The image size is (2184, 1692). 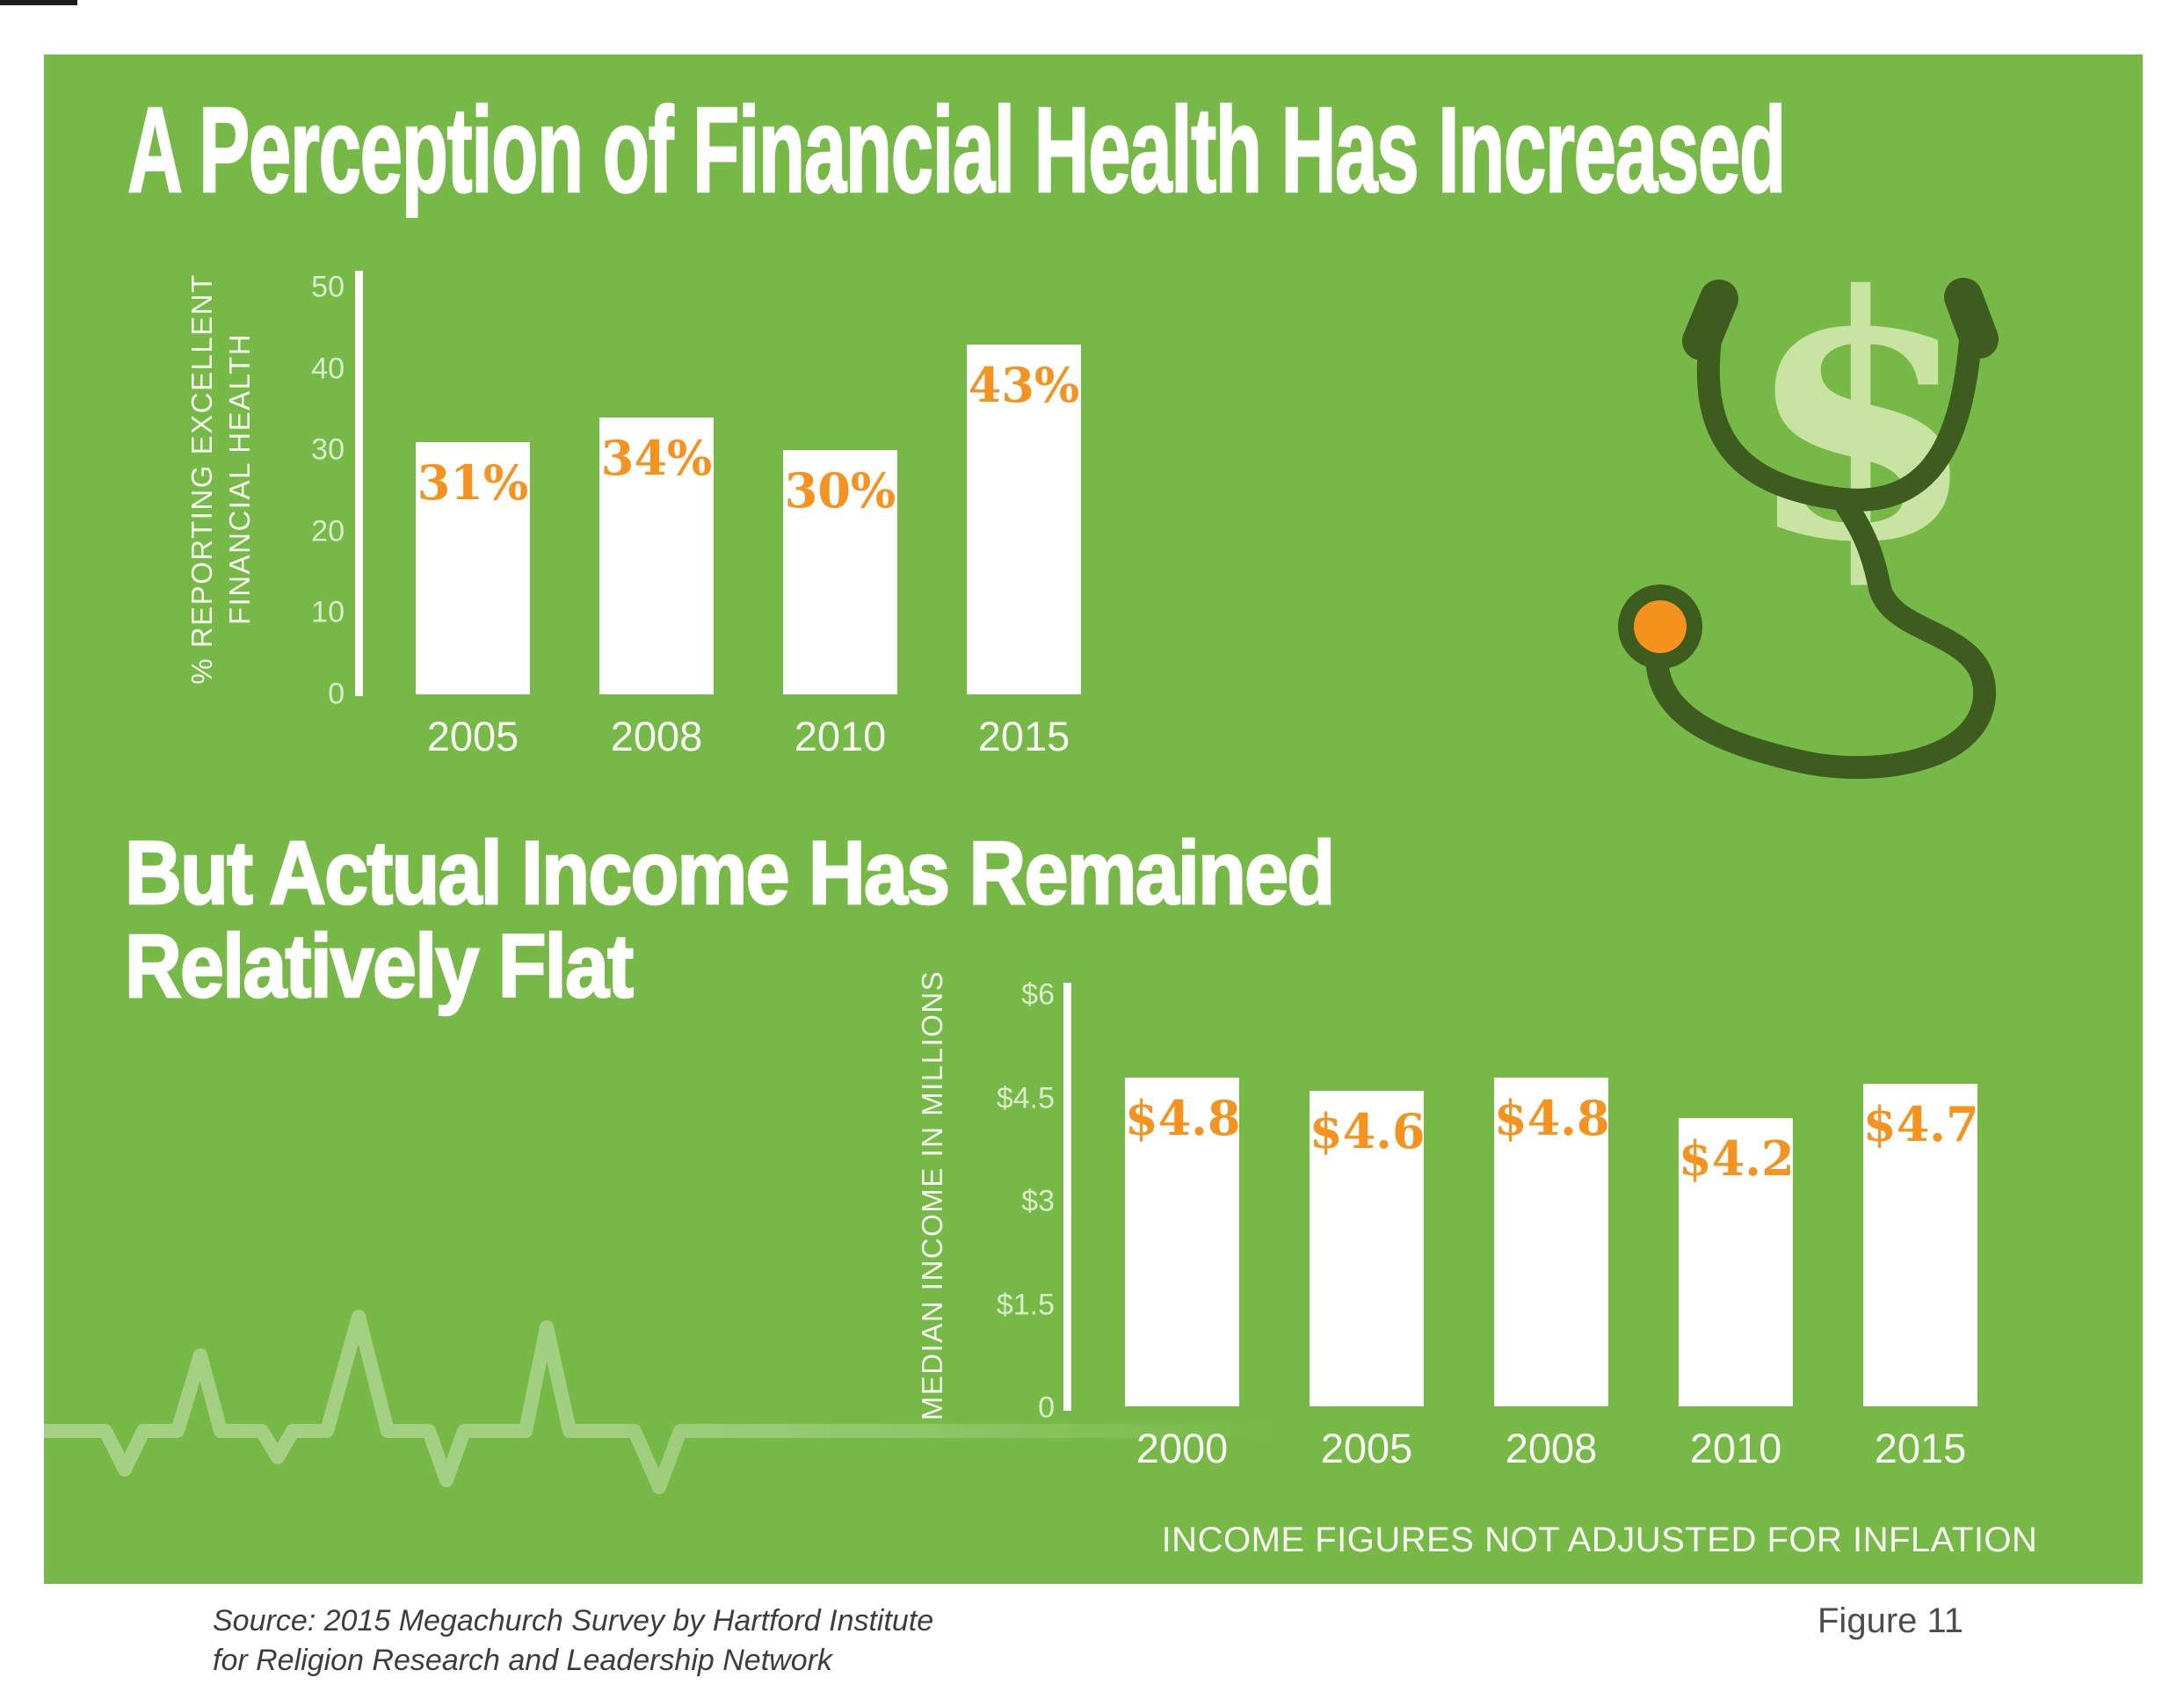 What do you see at coordinates (840, 490) in the screenshot?
I see `bar-value-label: 30%` at bounding box center [840, 490].